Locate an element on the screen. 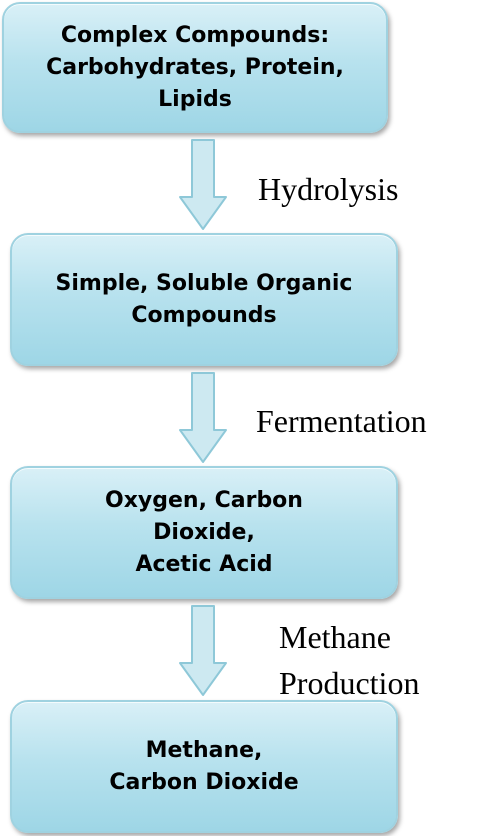 Image resolution: width=493 pixels, height=836 pixels. step-3-line-2: Production is located at coordinates (349, 683).